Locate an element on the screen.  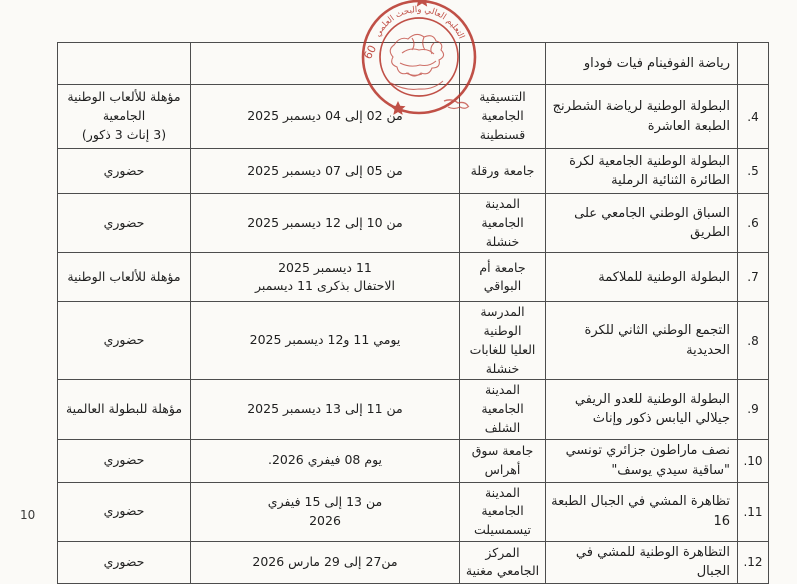
cell-location: التنسيقية الجامعية قسنطينة is located at coordinates (502, 116).